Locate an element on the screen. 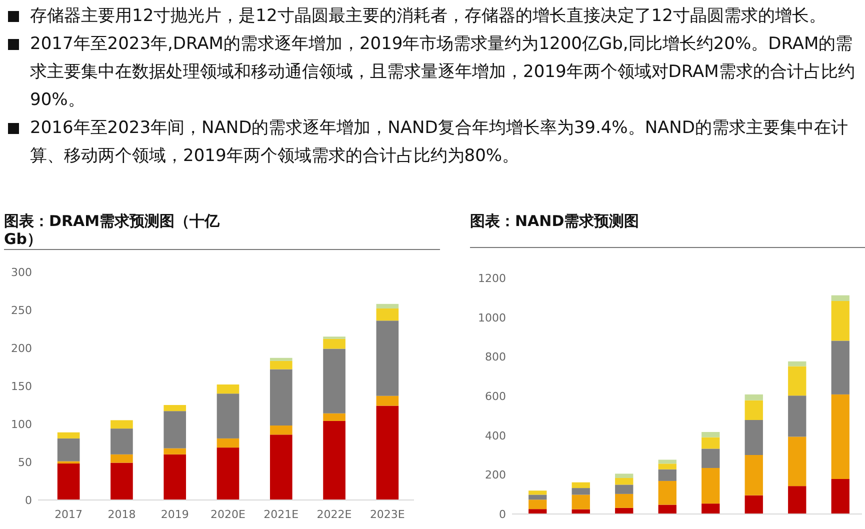 This screenshot has width=865, height=529. x-tick-label: 2020E is located at coordinates (228, 514).